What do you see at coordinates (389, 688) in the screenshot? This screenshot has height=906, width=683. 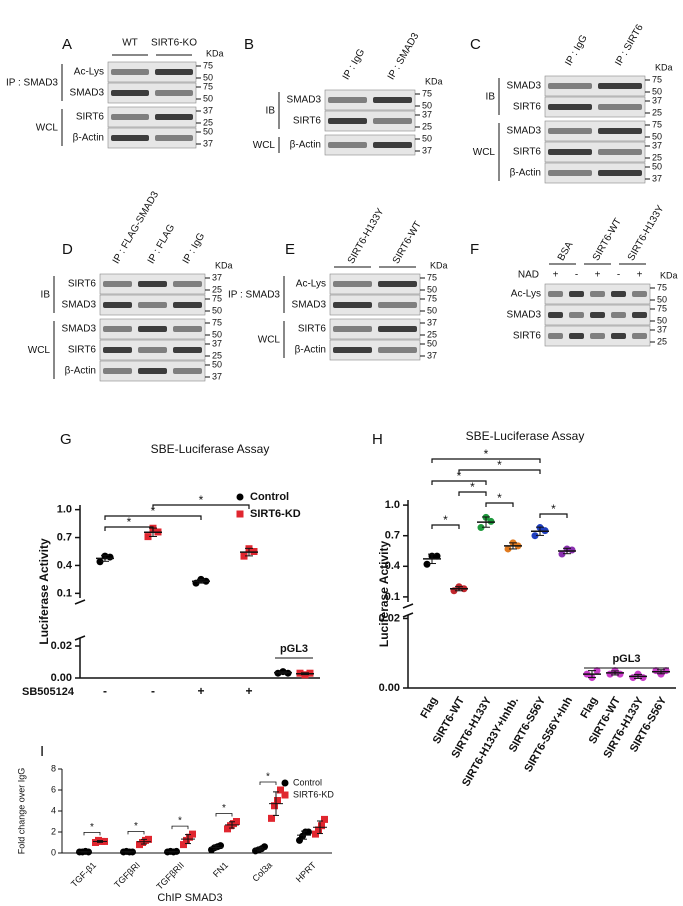 I see `y-tick-label: 0.00` at bounding box center [389, 688].